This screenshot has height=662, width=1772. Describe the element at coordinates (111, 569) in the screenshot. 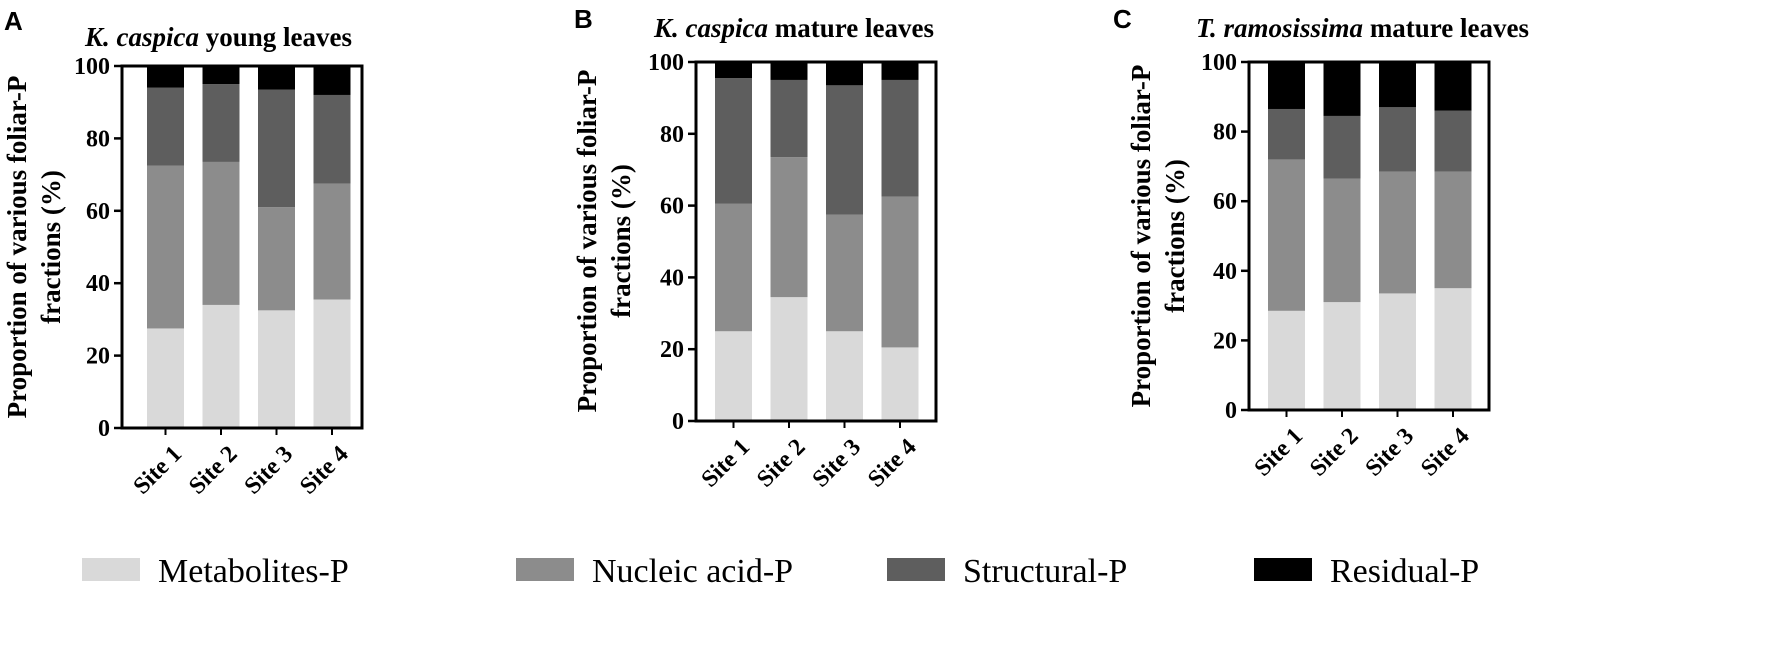

I see `legend-swatch-metabolites-p` at that location.